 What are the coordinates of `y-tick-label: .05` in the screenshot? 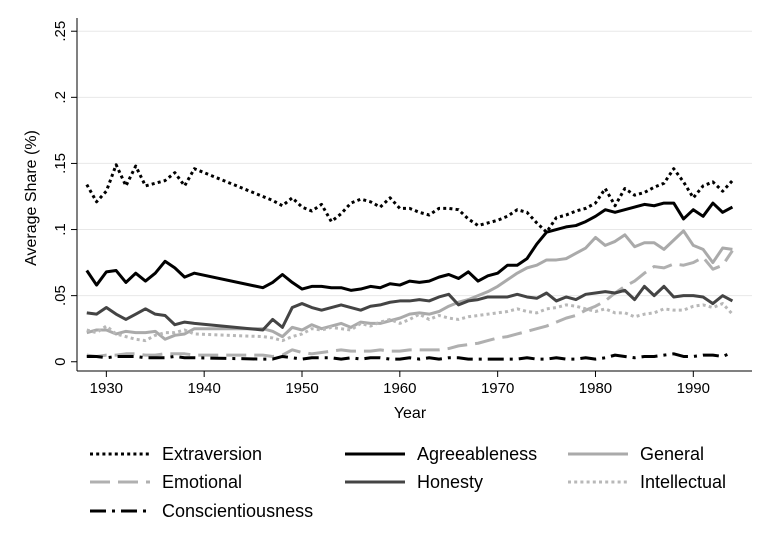 It's located at (60, 295).